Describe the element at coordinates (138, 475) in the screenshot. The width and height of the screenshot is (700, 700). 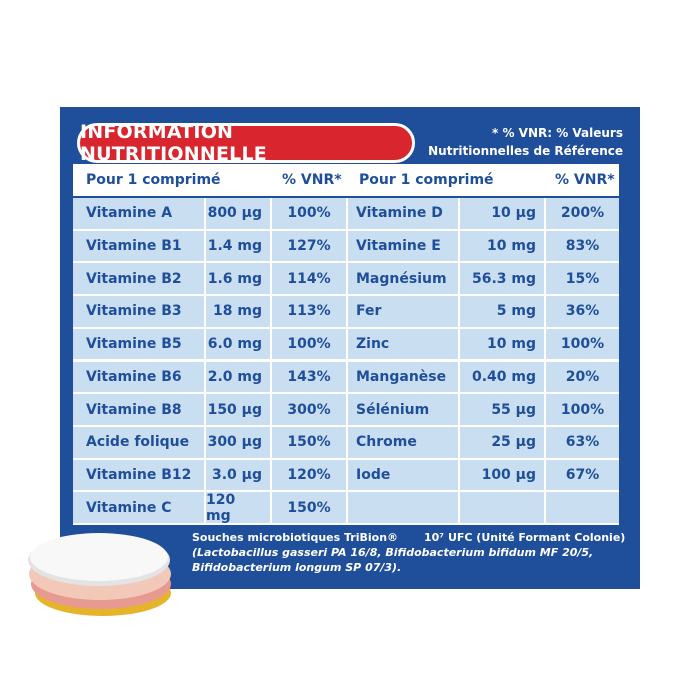
I see `left-name-cell: Vitamine B12` at that location.